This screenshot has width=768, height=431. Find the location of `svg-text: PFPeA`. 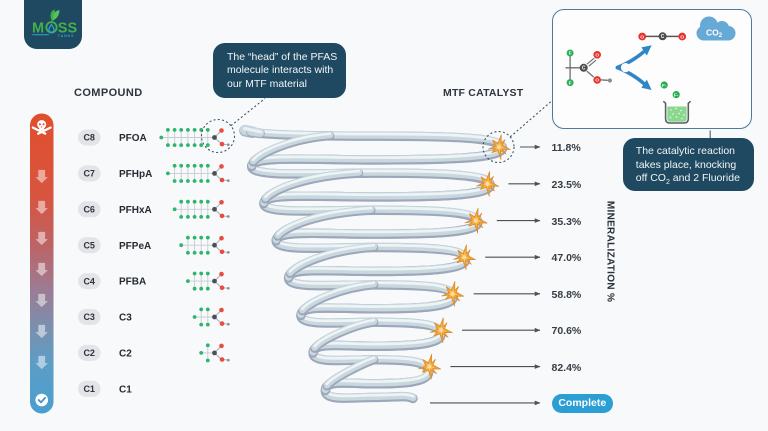

svg-text: PFPeA is located at coordinates (135, 246).